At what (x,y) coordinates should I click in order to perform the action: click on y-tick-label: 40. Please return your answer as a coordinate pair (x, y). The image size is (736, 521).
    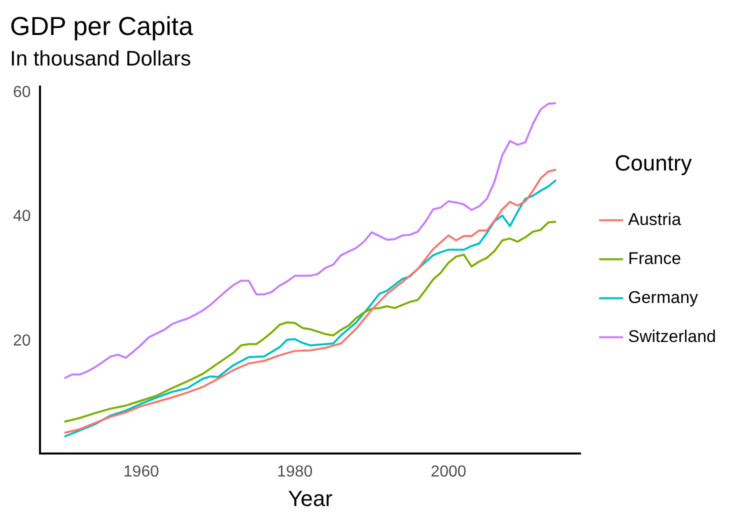
    Looking at the image, I should click on (22, 217).